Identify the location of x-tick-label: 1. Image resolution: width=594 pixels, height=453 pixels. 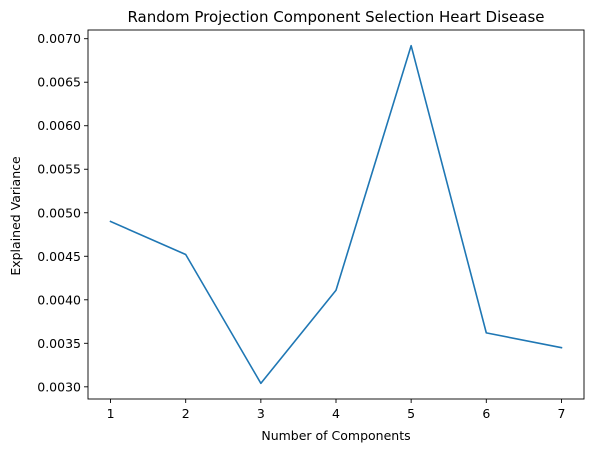
(111, 413).